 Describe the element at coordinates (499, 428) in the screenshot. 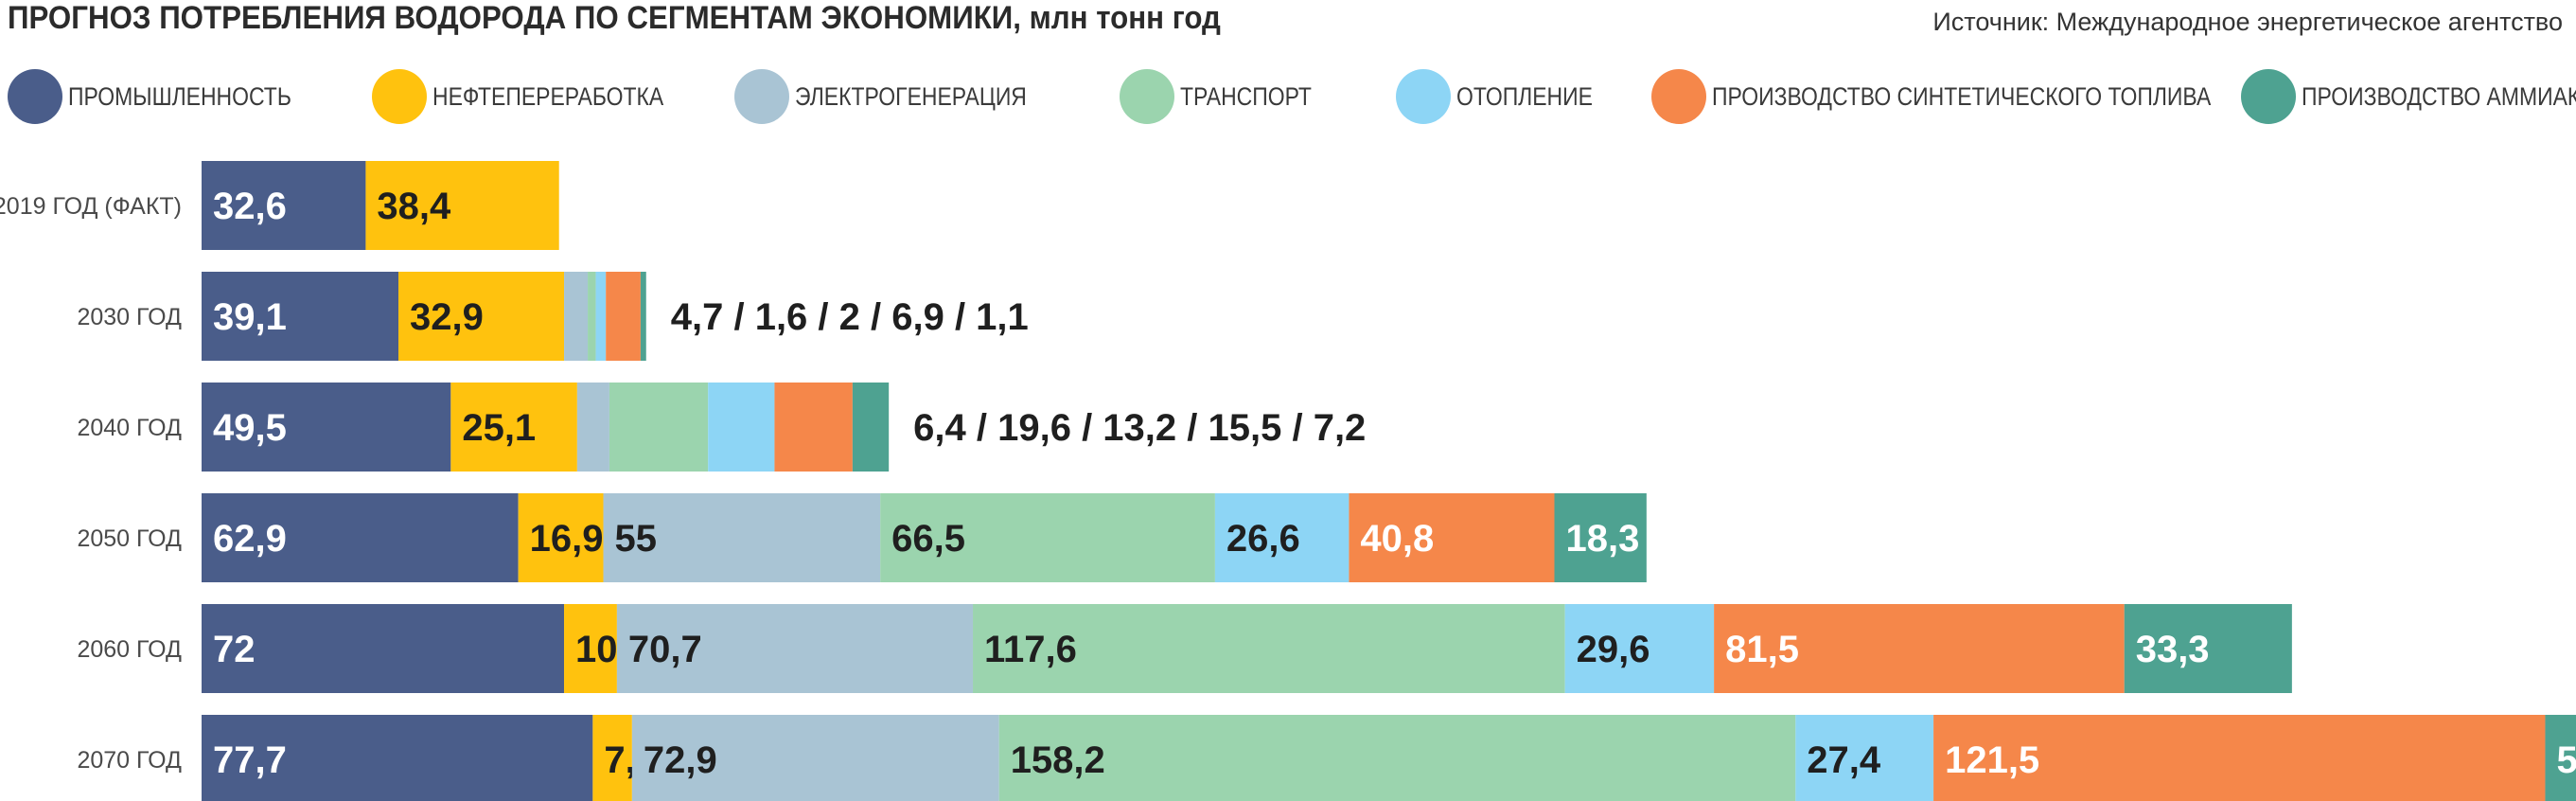

I see `data-label: 25,1` at that location.